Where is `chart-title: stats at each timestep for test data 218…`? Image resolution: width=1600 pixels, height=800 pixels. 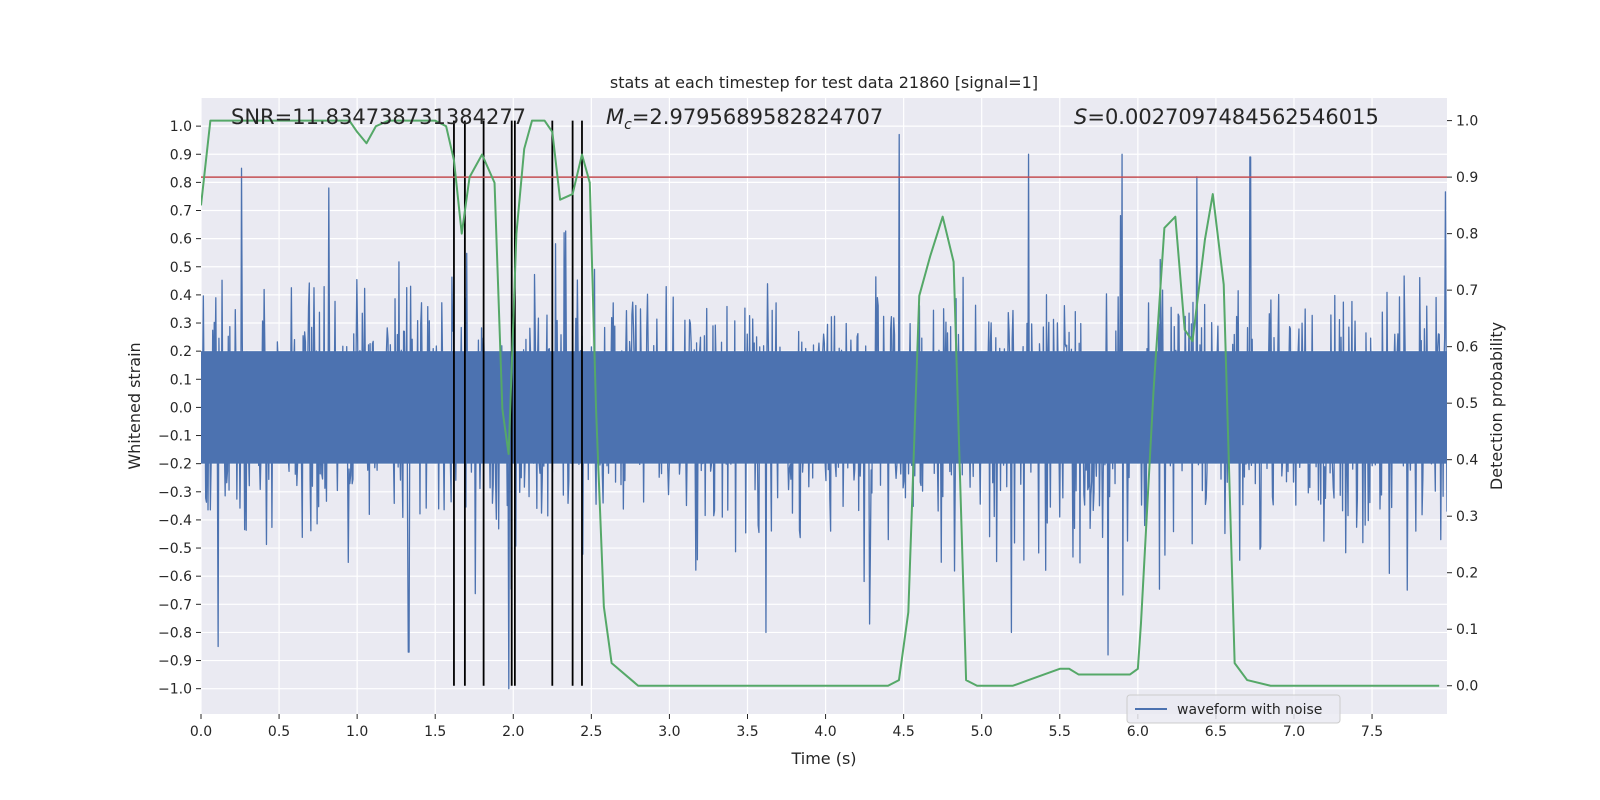 chart-title: stats at each timestep for test data 218… is located at coordinates (824, 82).